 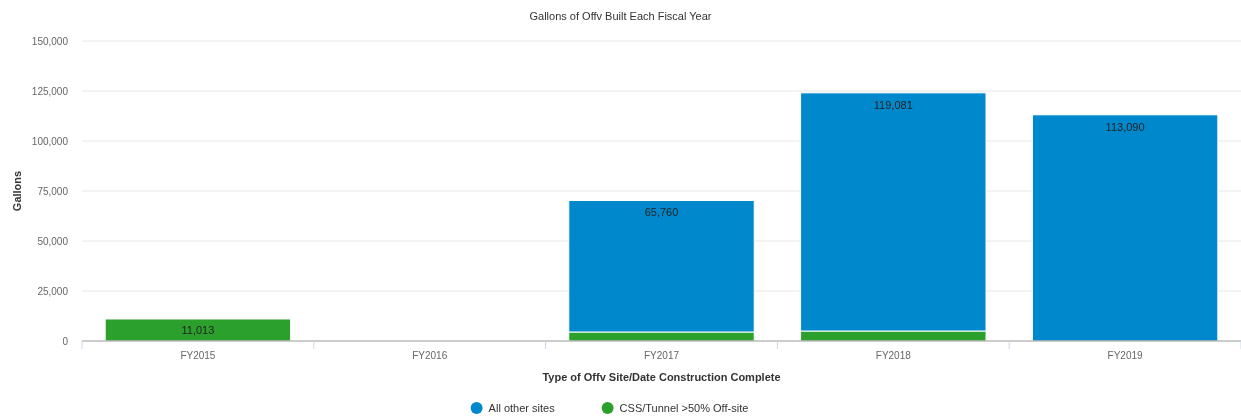 What do you see at coordinates (661, 212) in the screenshot?
I see `data-label: 65,760` at bounding box center [661, 212].